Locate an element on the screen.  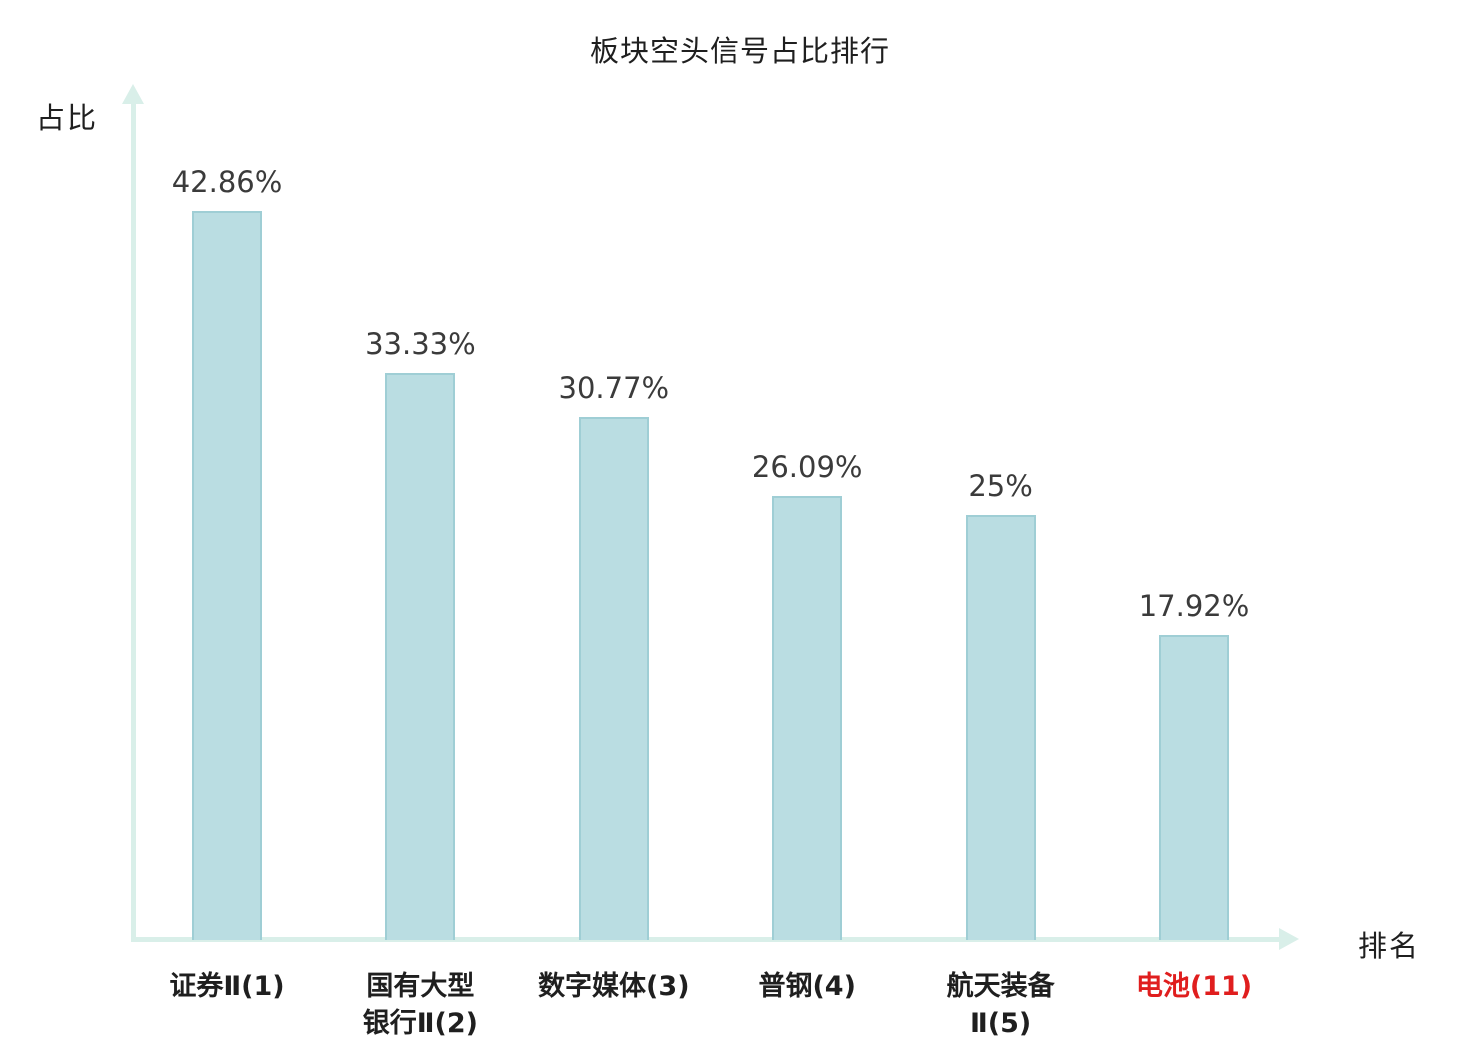
x-axis-arrow-icon is located at coordinates (1289, 939).